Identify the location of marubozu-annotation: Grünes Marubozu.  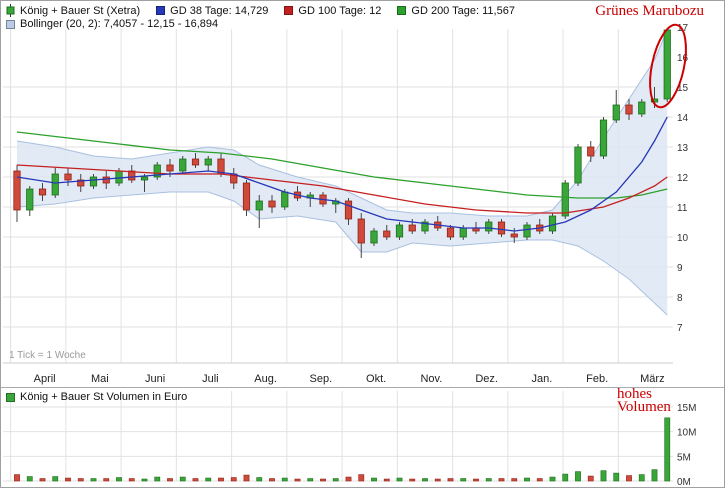
(649, 11).